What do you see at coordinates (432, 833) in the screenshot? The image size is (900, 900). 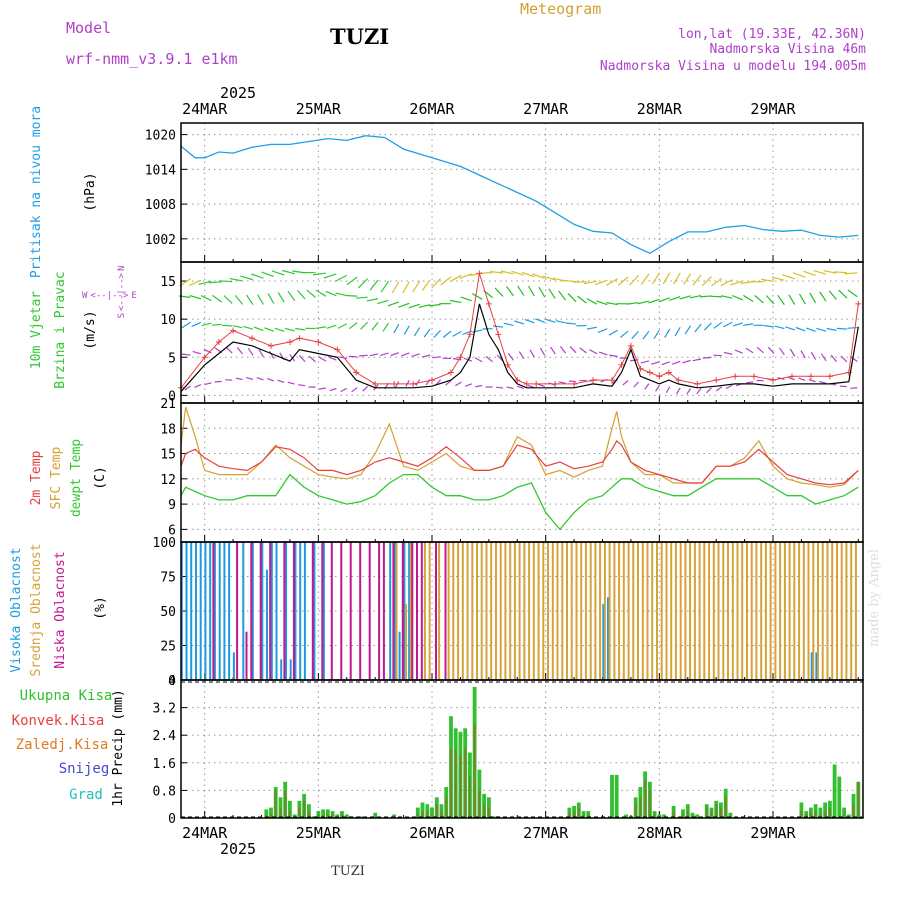 I see `bottom-day-label: 26MAR` at bounding box center [432, 833].